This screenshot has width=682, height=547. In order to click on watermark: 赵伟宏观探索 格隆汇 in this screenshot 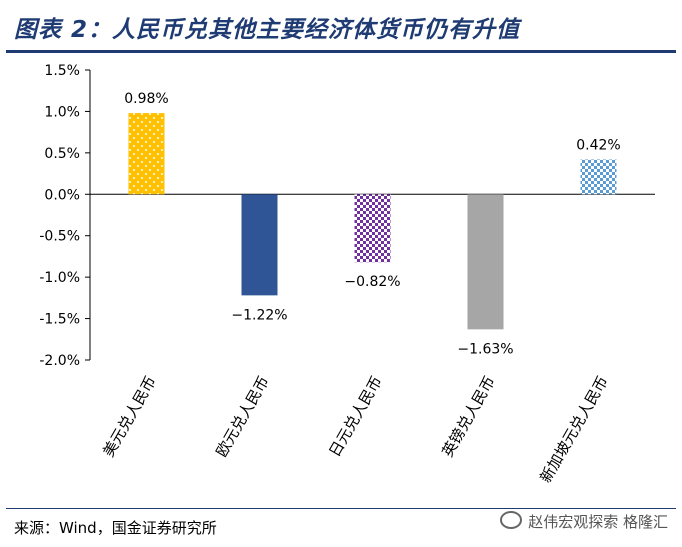, I will do `click(584, 521)`.